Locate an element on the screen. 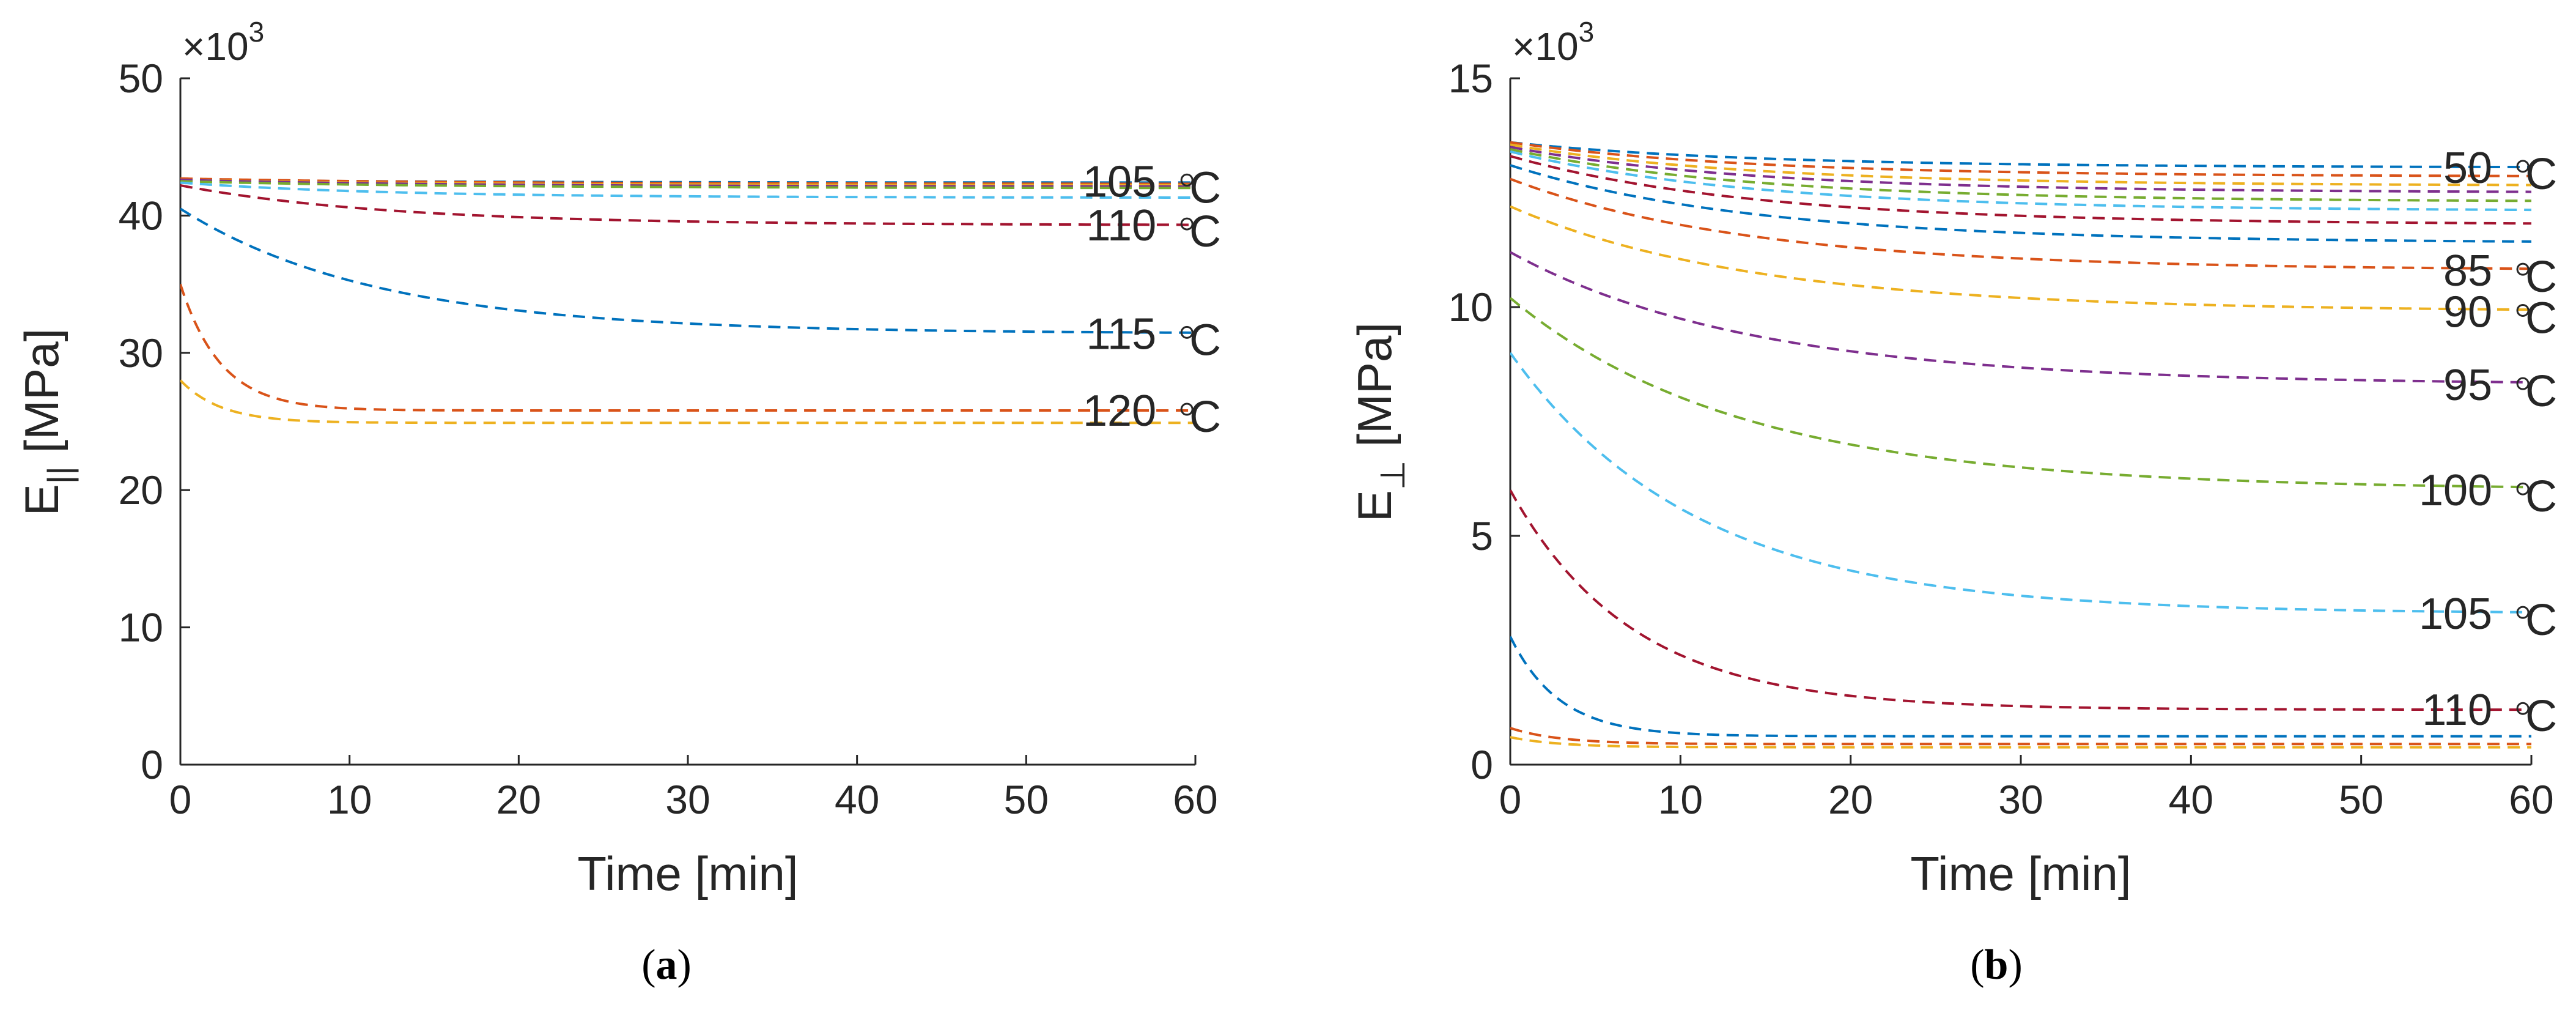 This screenshot has height=1013, width=2576. caption-letter: b is located at coordinates (1997, 965).